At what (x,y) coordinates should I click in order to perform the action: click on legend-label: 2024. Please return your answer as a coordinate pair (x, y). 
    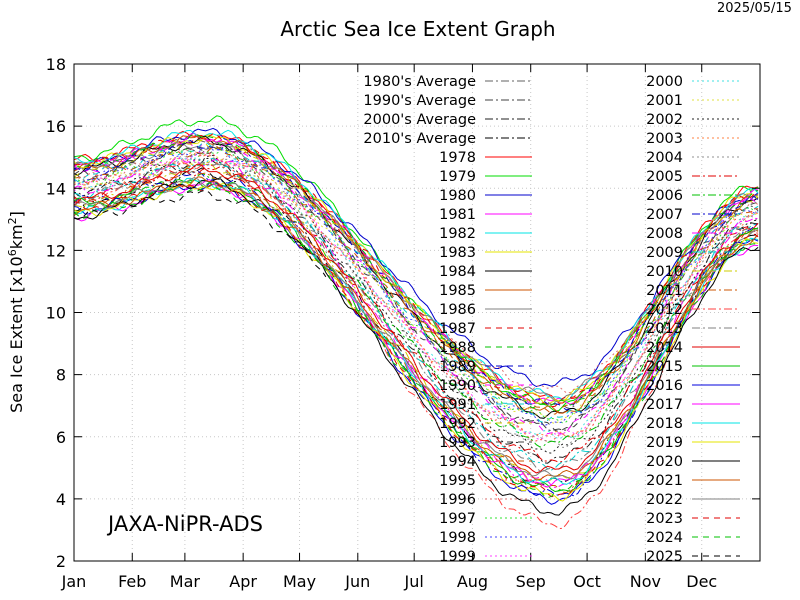
    Looking at the image, I should click on (664, 538).